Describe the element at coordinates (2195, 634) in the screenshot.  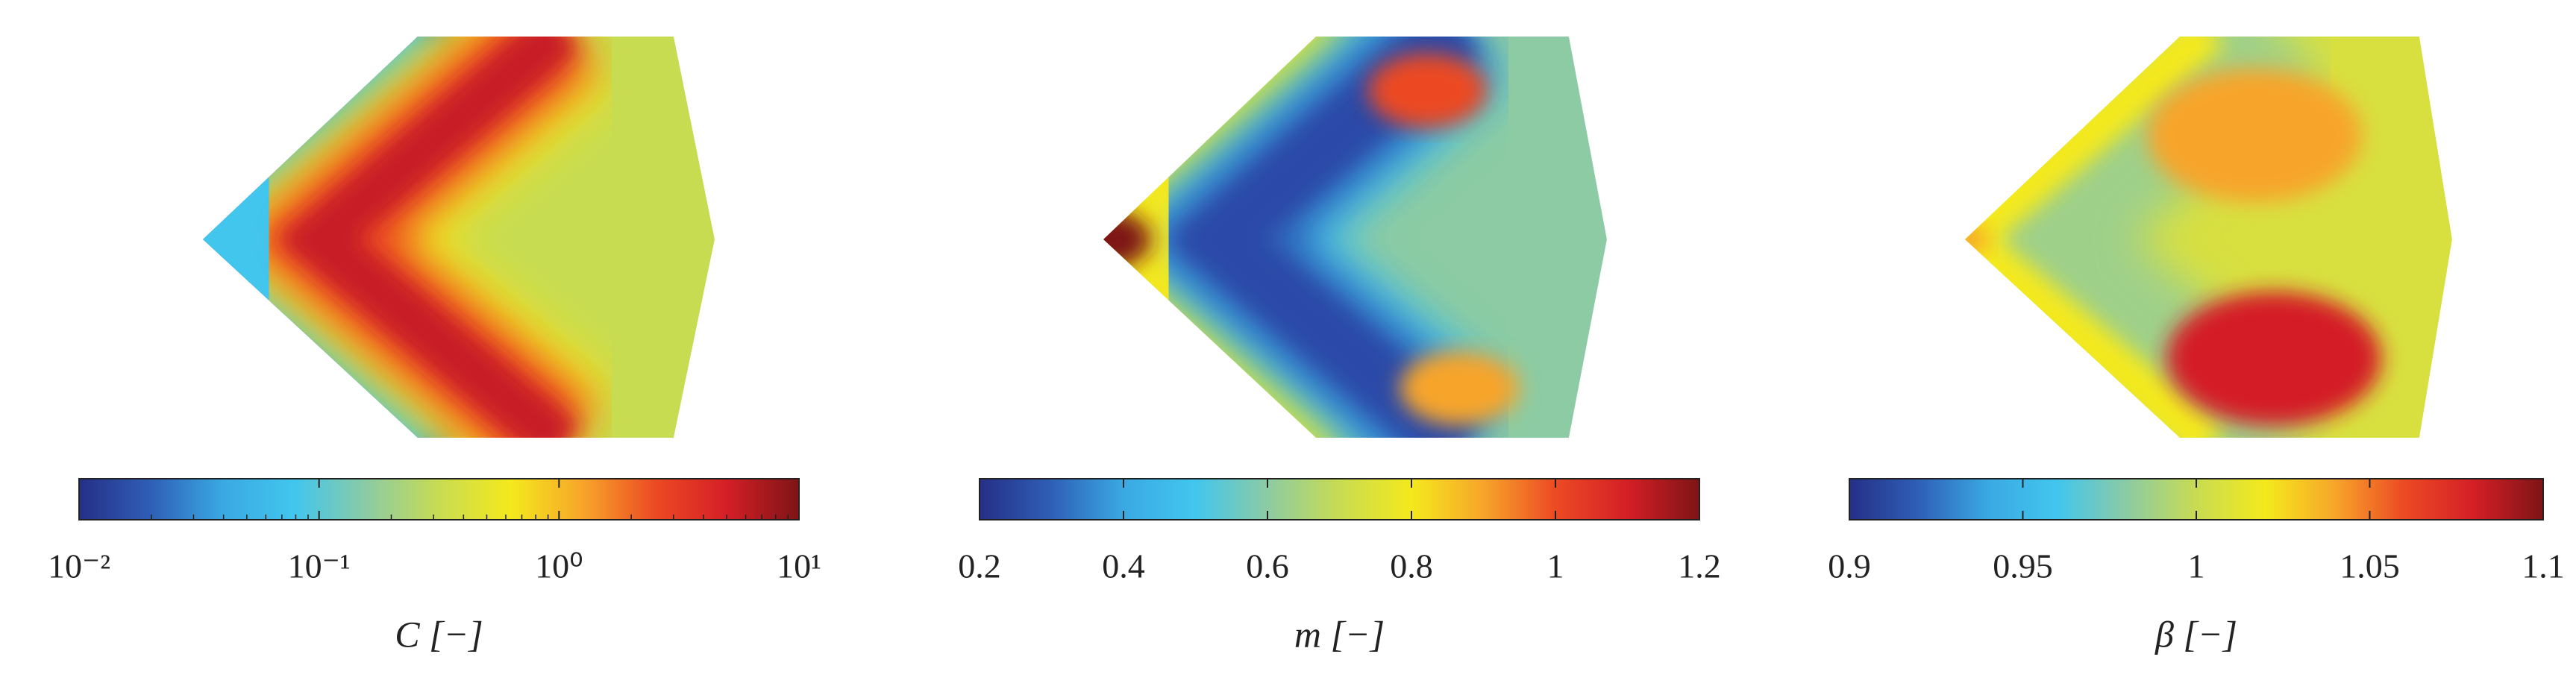
I see `colorbar-label: β [−]` at that location.